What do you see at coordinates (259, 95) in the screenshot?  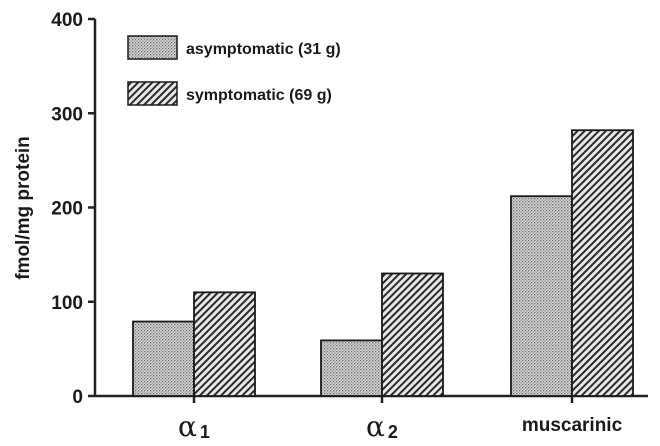 I see `legend-label-symptomatic: symptomatic (69 g)` at bounding box center [259, 95].